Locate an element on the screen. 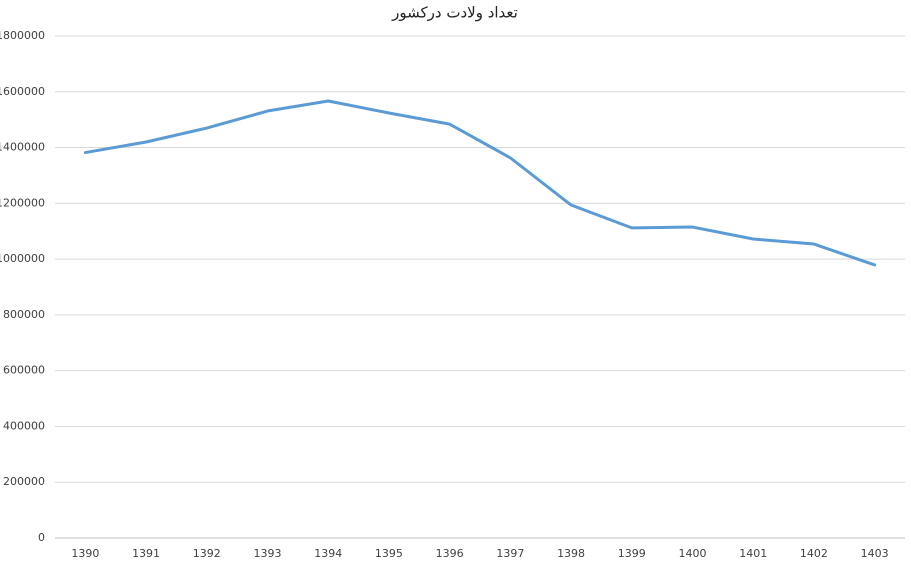  y-tick-label: 0 is located at coordinates (41, 537).